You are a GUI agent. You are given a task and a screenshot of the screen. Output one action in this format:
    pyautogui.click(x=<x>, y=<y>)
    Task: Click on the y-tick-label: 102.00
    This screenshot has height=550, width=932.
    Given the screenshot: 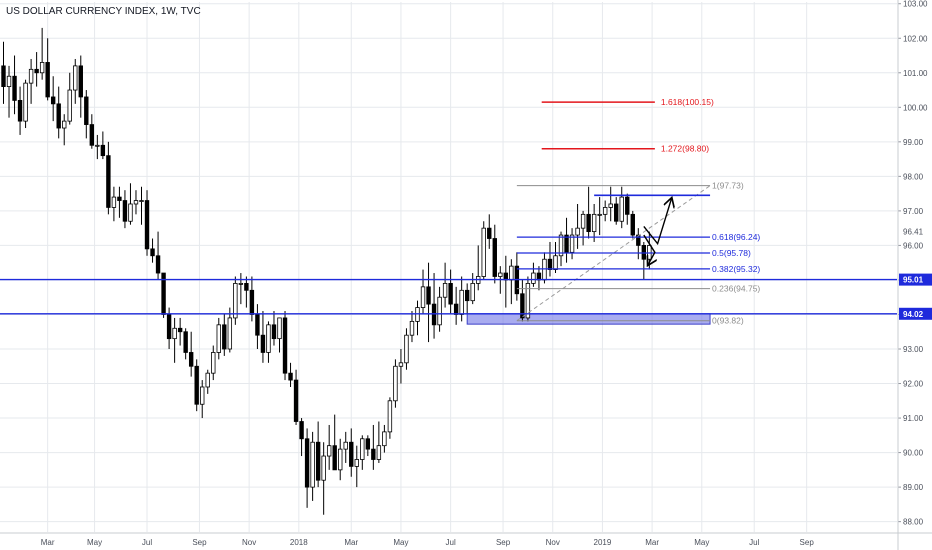 What is the action you would take?
    pyautogui.click(x=915, y=38)
    